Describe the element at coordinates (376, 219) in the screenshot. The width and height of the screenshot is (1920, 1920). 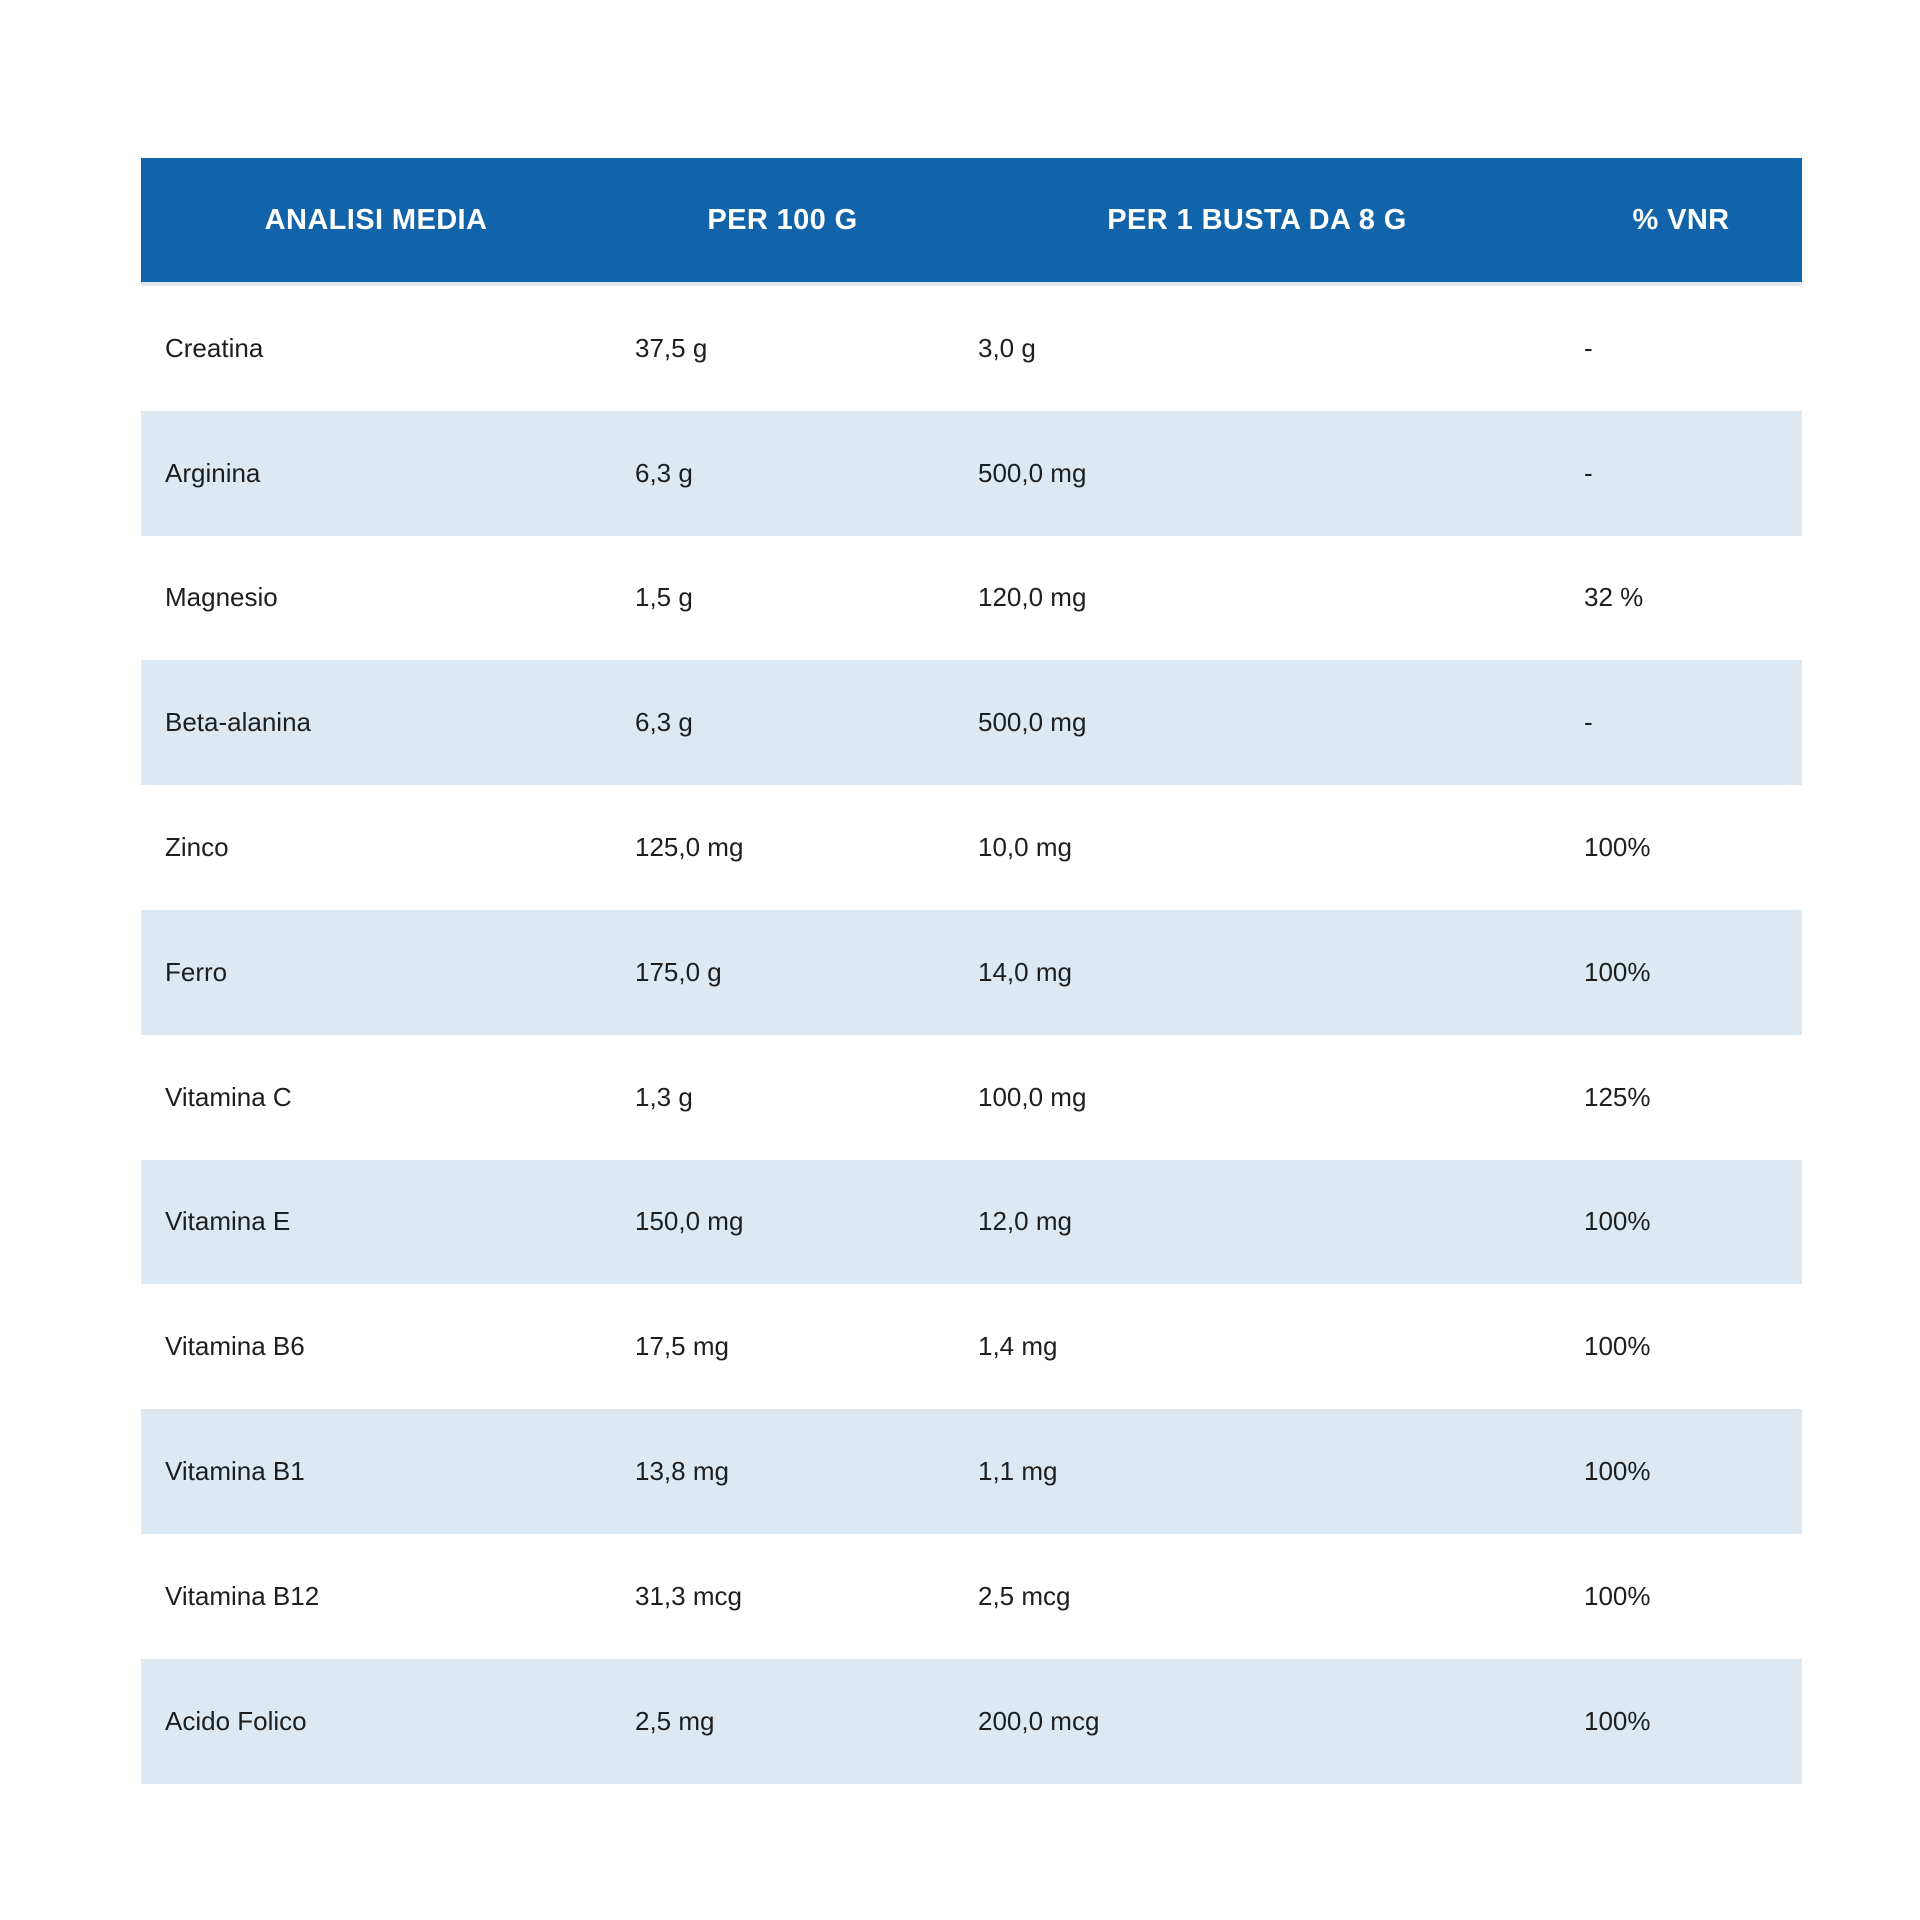
I see `header-cell-analisi-media: ANALISI MEDIA` at that location.